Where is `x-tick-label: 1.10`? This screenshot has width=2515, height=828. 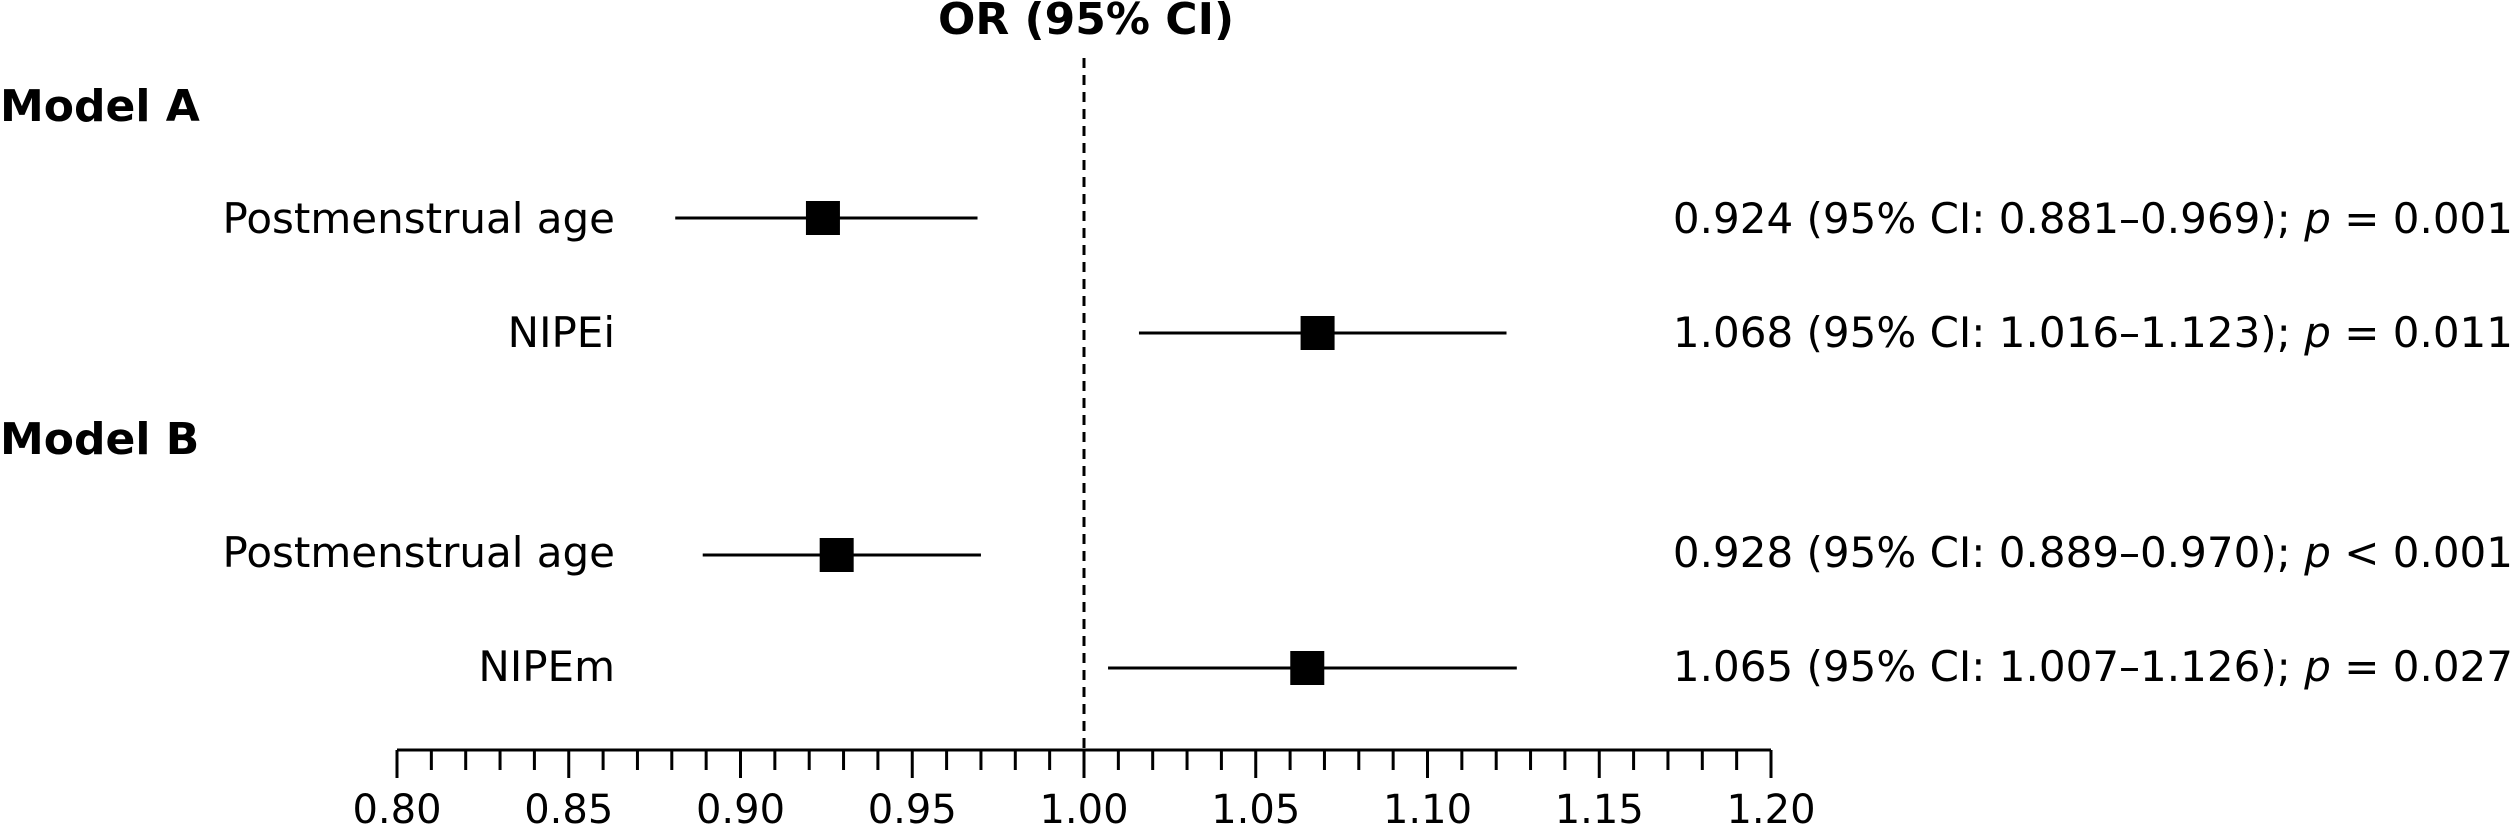 x-tick-label: 1.10 is located at coordinates (1427, 807).